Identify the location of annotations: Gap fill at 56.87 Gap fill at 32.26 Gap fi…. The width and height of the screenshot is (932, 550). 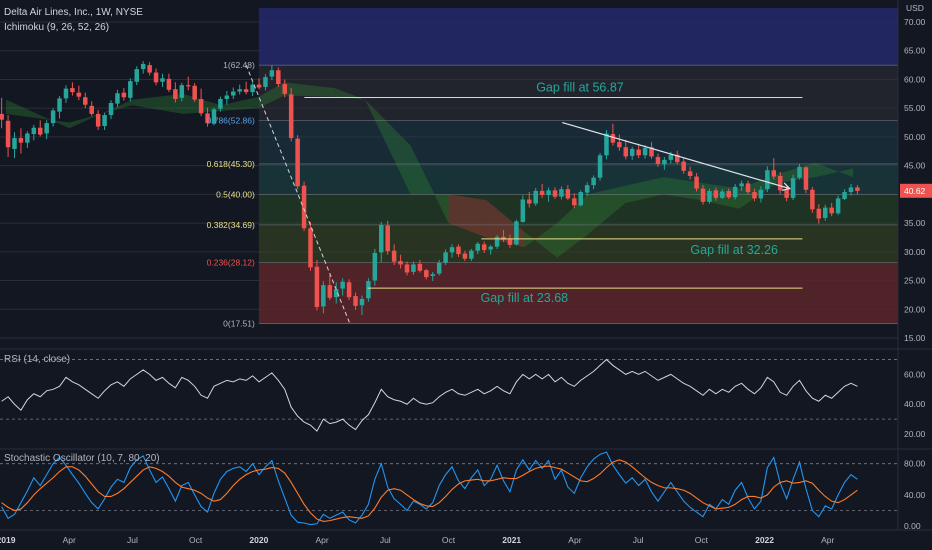
(629, 192).